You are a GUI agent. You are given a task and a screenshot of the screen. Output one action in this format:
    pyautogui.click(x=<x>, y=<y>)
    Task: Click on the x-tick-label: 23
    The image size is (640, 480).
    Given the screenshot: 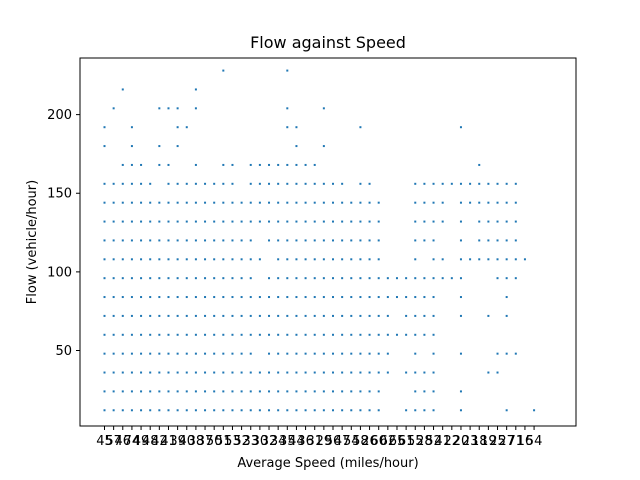 What is the action you would take?
    pyautogui.click(x=470, y=441)
    